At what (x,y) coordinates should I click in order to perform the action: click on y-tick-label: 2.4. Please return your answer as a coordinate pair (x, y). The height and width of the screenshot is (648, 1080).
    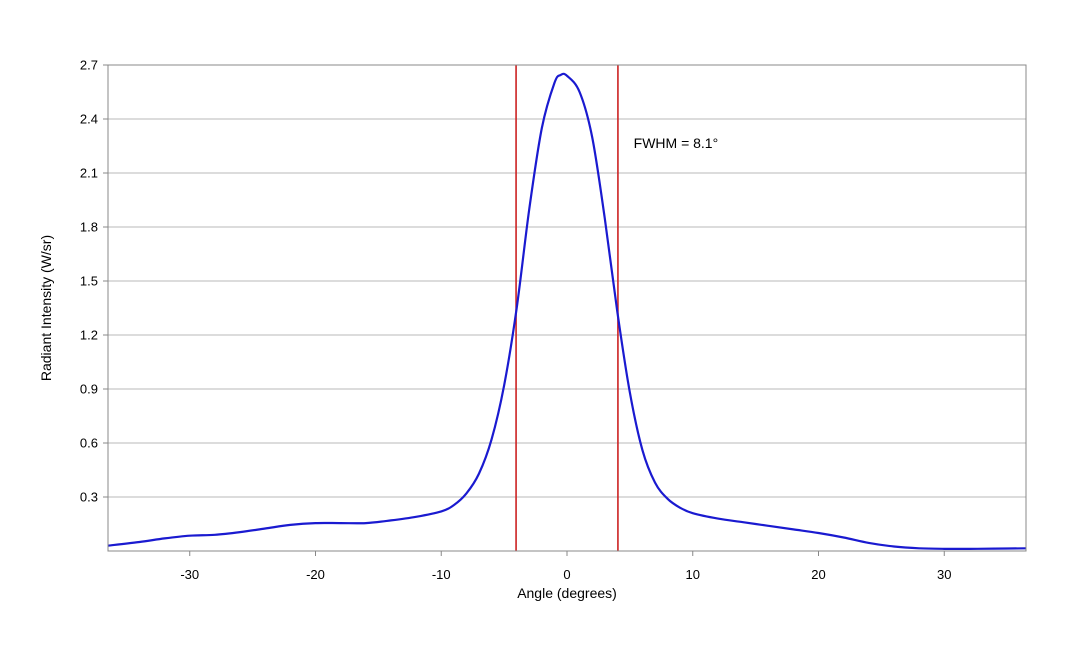
    Looking at the image, I should click on (89, 119).